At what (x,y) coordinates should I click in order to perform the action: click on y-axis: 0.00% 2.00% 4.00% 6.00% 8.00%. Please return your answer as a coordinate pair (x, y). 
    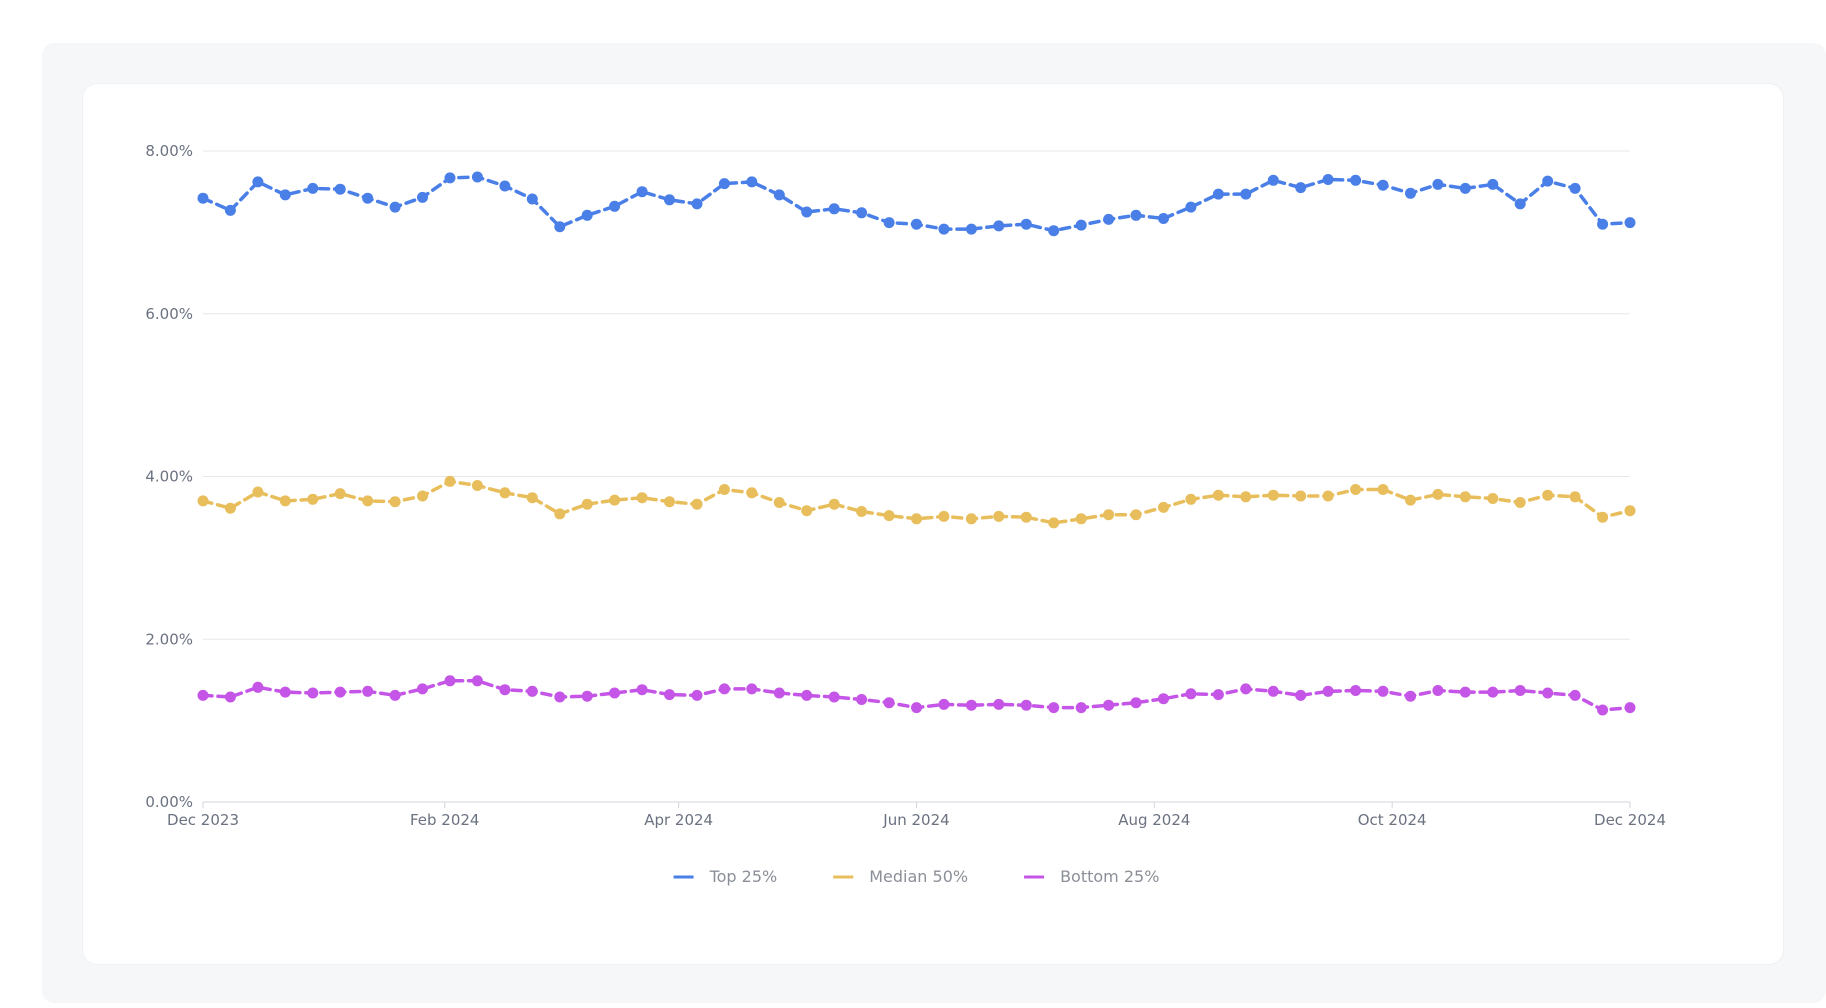
    Looking at the image, I should click on (169, 476).